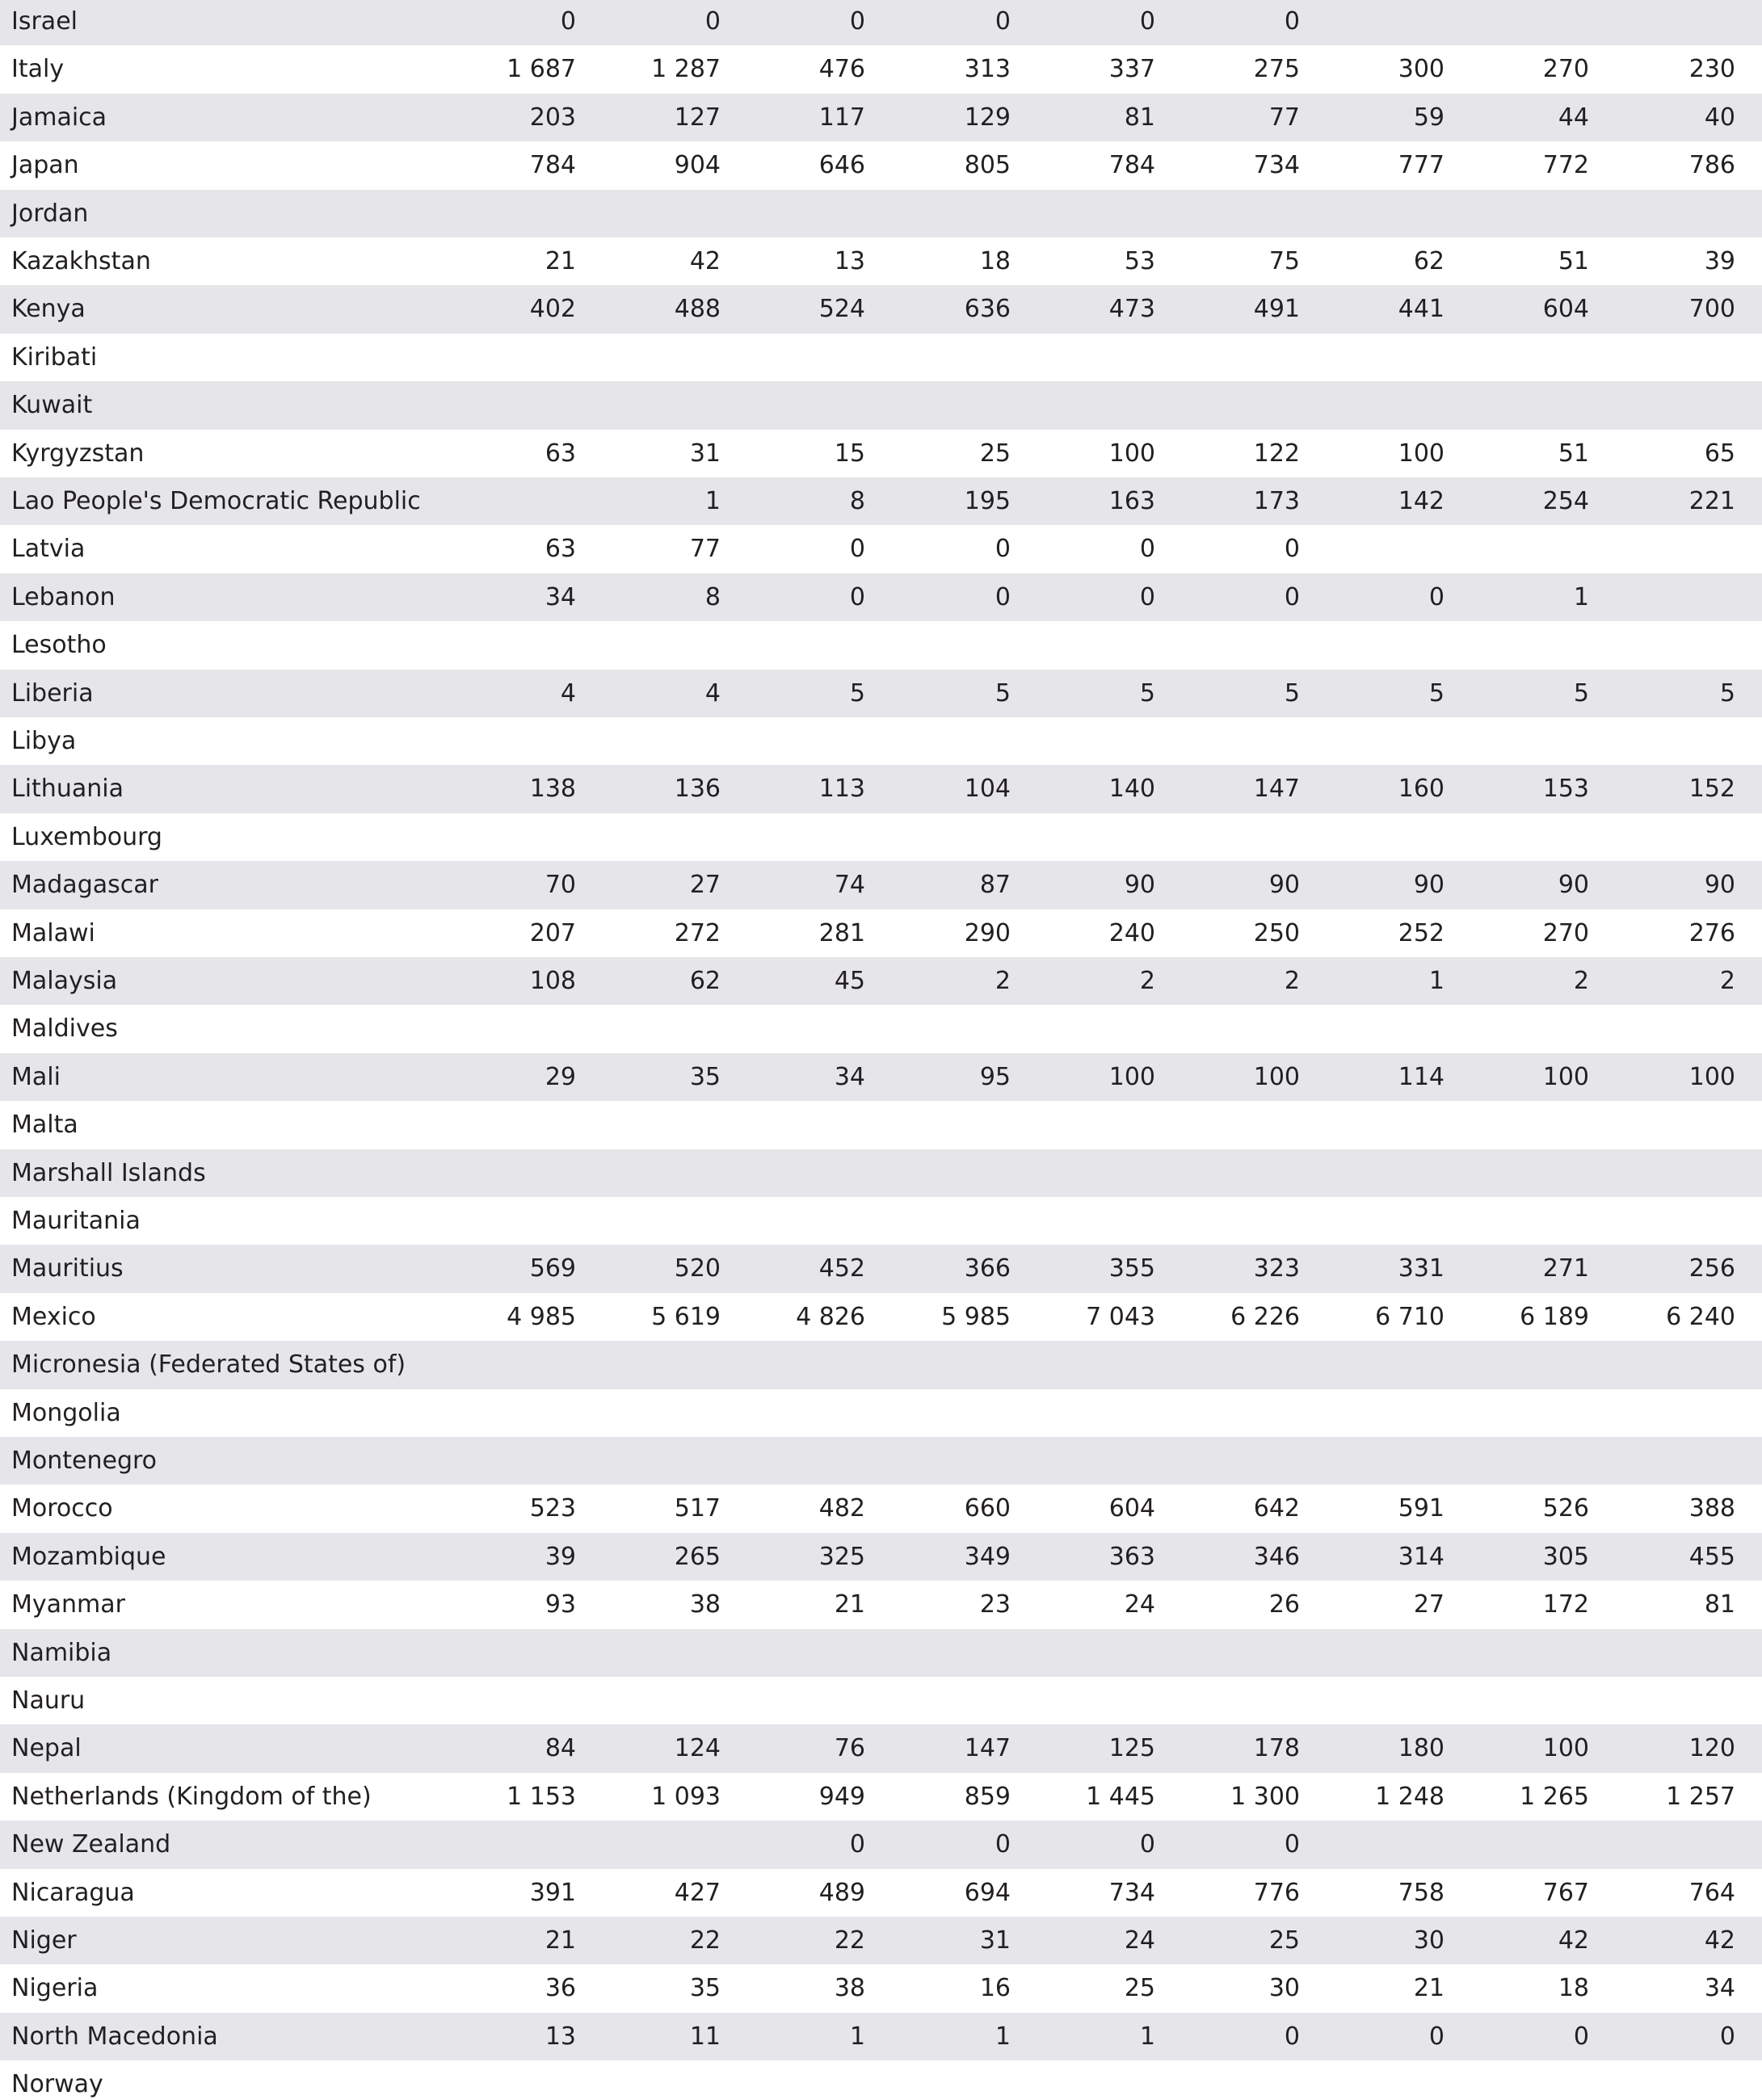 This screenshot has width=1762, height=2100. Describe the element at coordinates (881, 1077) in the screenshot. I see `table-row: Mali 29 35 34 95 100 100 114 100 100` at that location.